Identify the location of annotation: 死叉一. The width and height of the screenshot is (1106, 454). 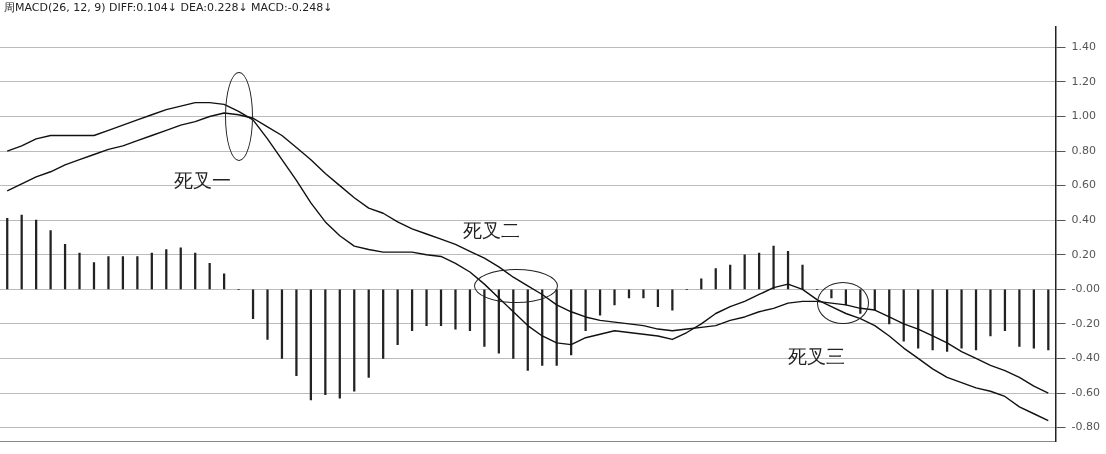
(202, 180).